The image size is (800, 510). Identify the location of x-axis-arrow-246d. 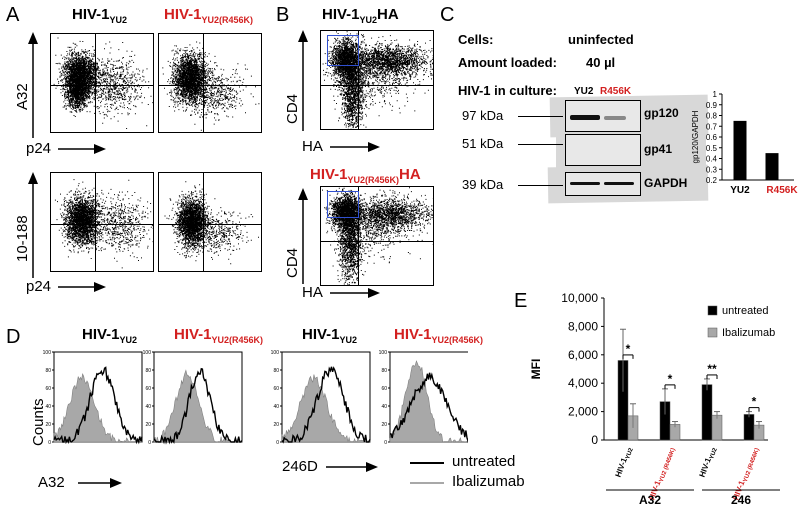
(352, 467).